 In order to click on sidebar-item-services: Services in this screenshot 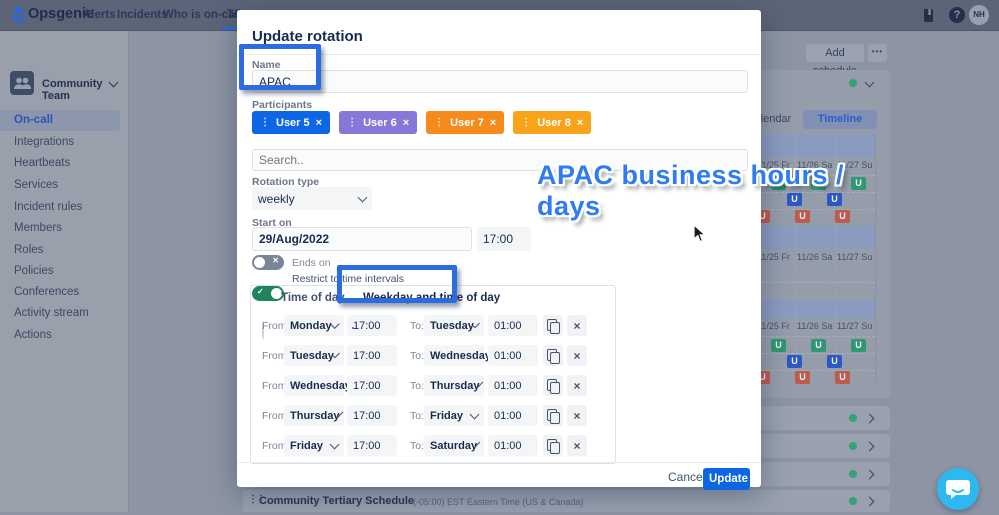, I will do `click(36, 185)`.